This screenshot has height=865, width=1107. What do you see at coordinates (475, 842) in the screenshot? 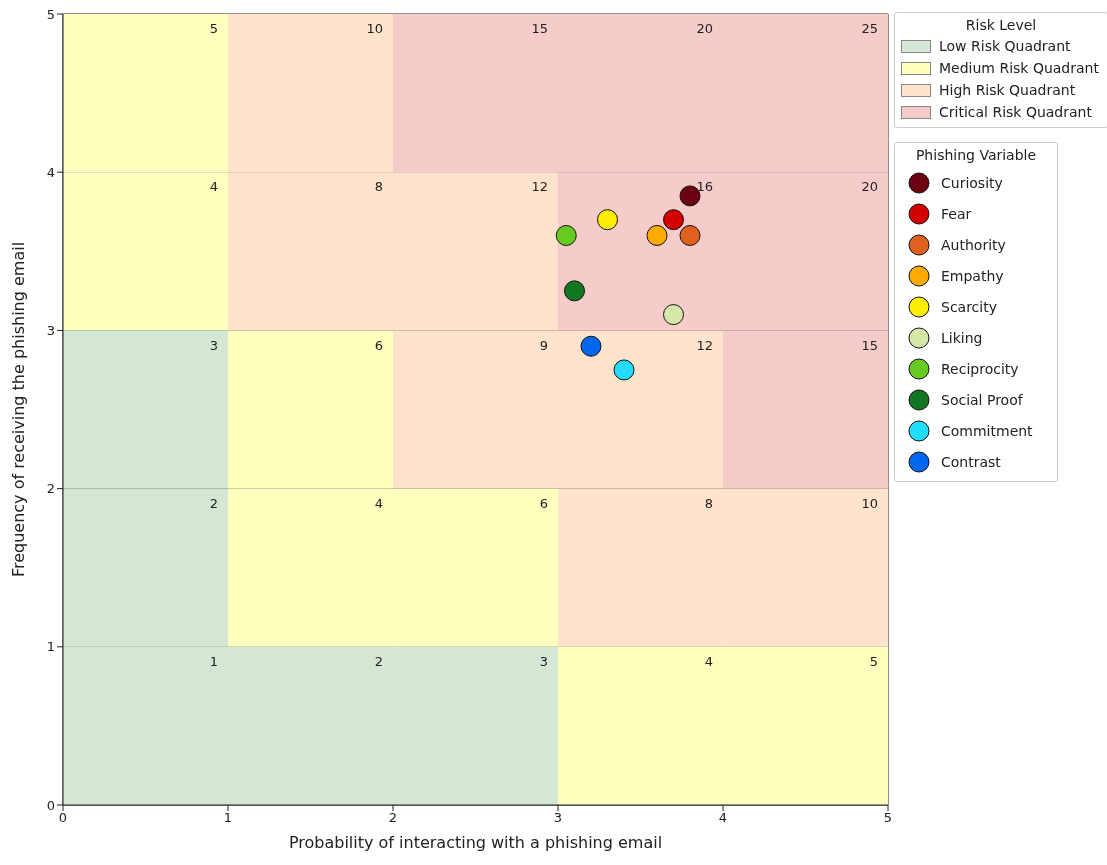
I see `x-axis-title: Probability of interacting with a phishing email` at bounding box center [475, 842].